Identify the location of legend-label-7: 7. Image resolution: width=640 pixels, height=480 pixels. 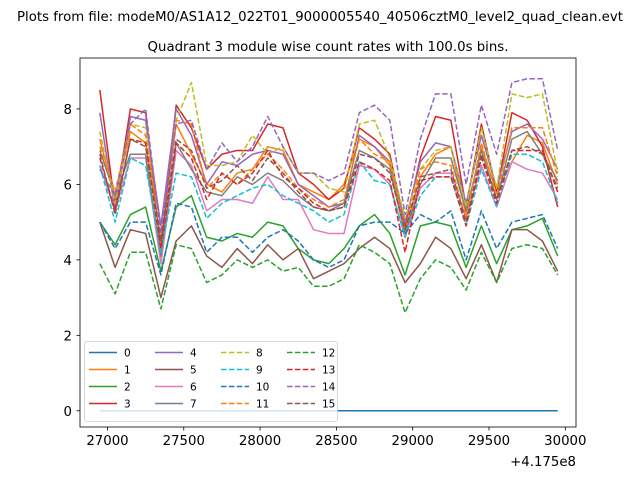
(193, 405).